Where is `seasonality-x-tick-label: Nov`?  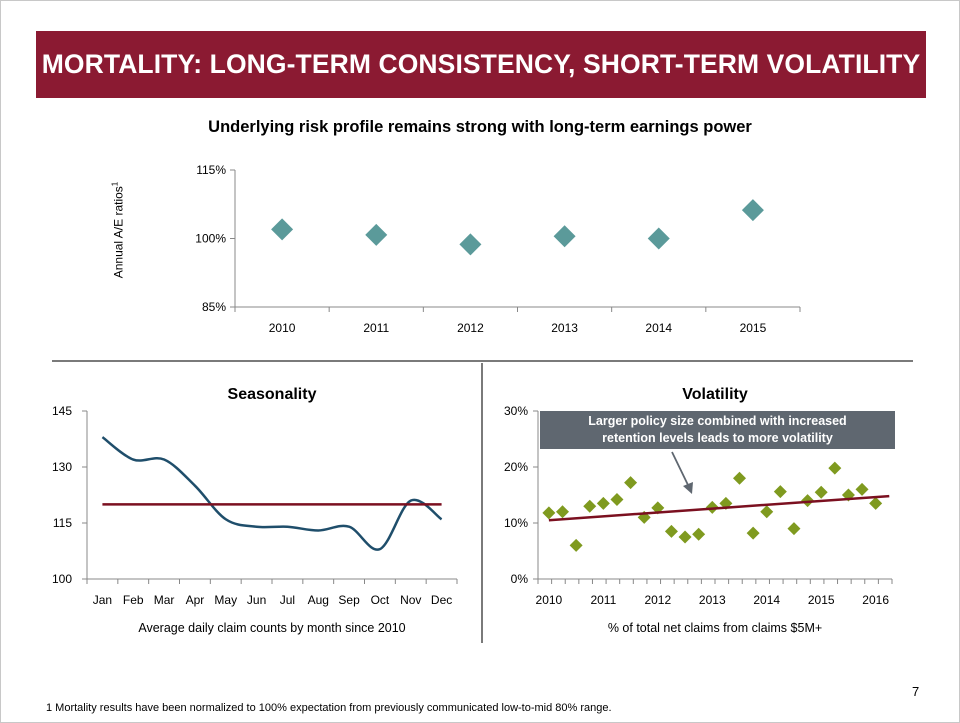
seasonality-x-tick-label: Nov is located at coordinates (410, 600).